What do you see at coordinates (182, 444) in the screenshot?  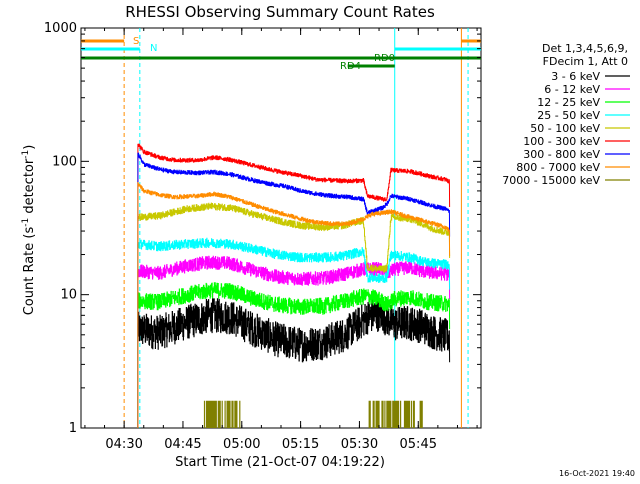 I see `x-tick-label-1: 04:45` at bounding box center [182, 444].